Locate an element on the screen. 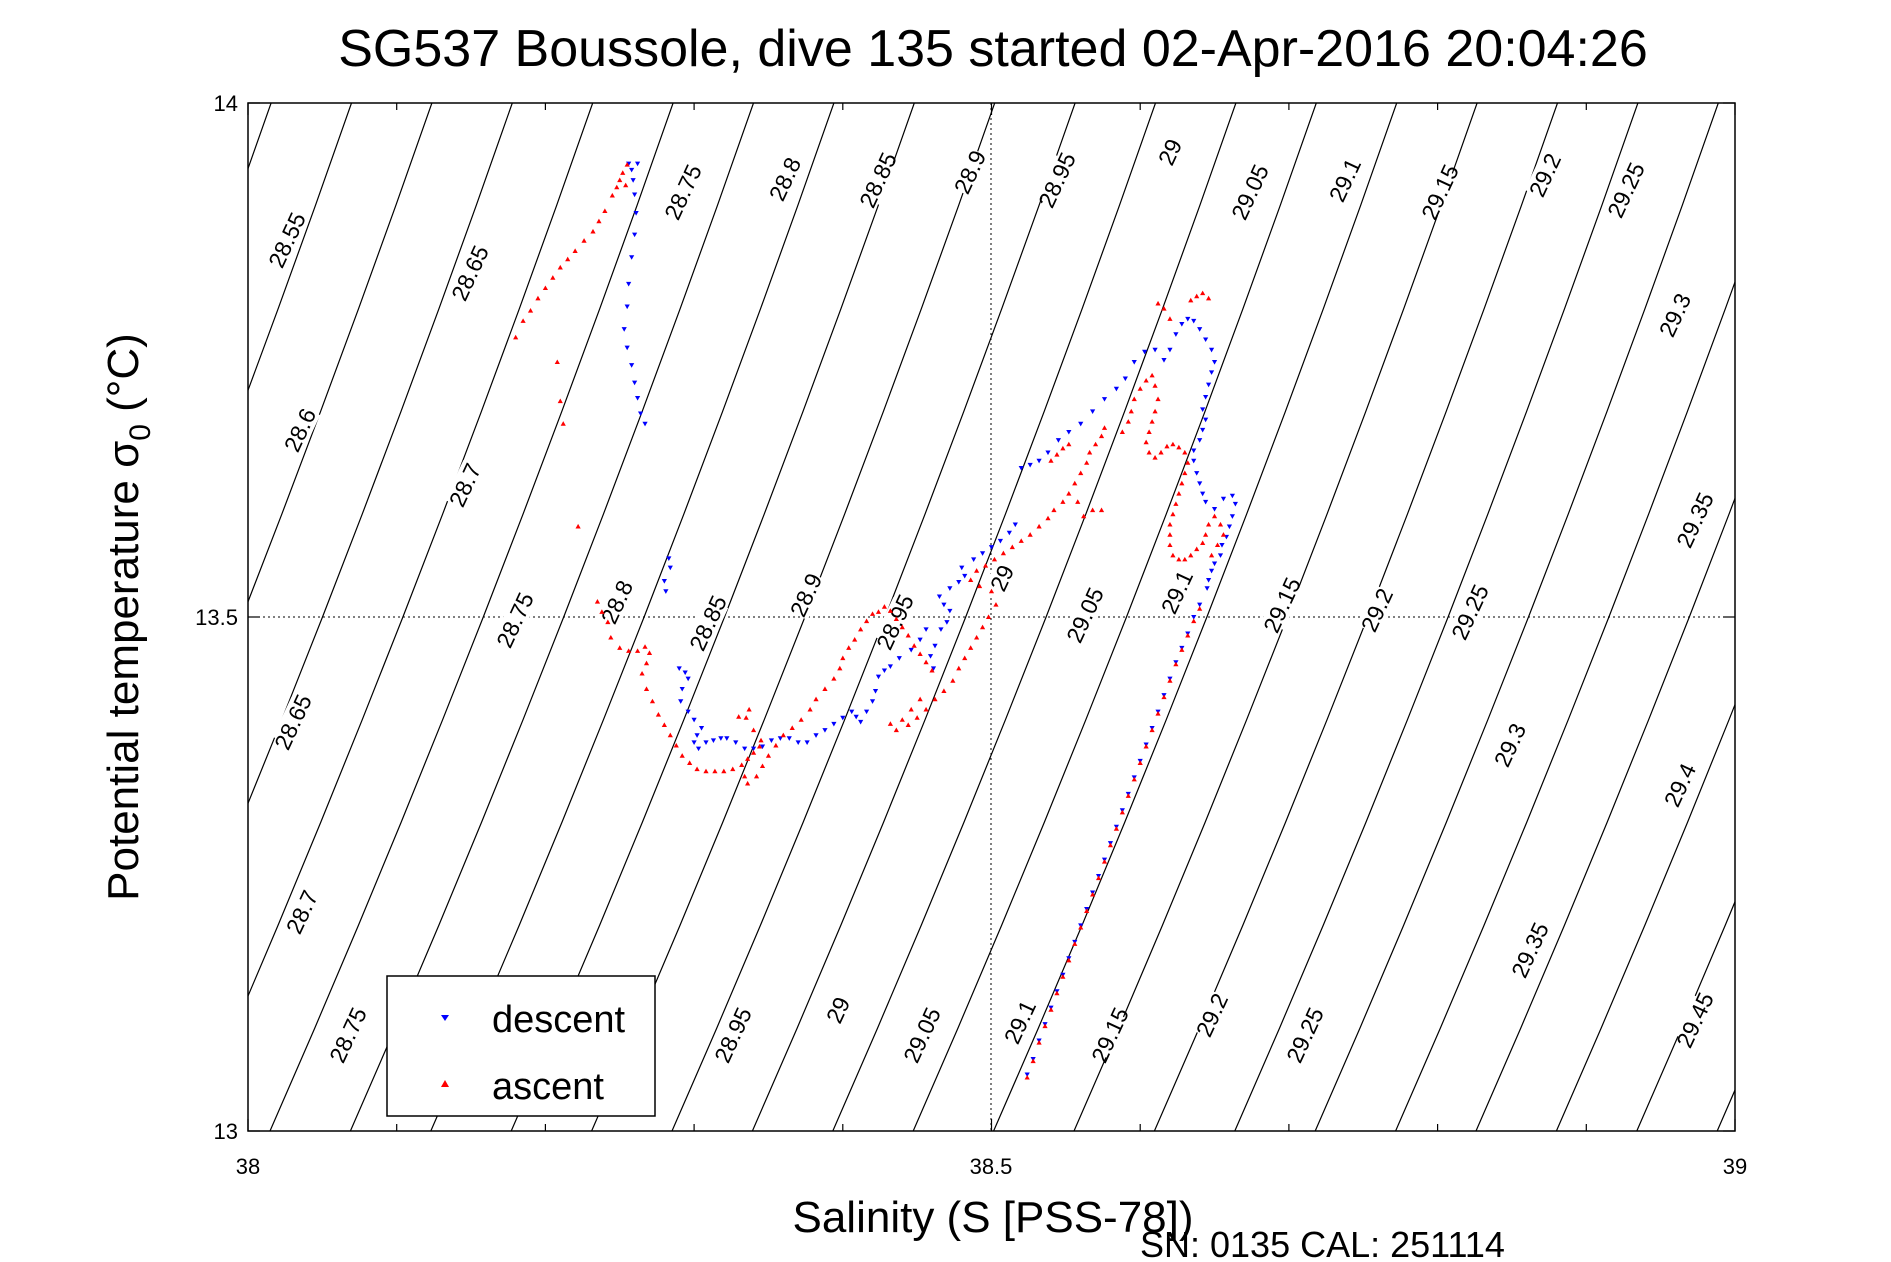  legend-descent-label: descent is located at coordinates (559, 1020).